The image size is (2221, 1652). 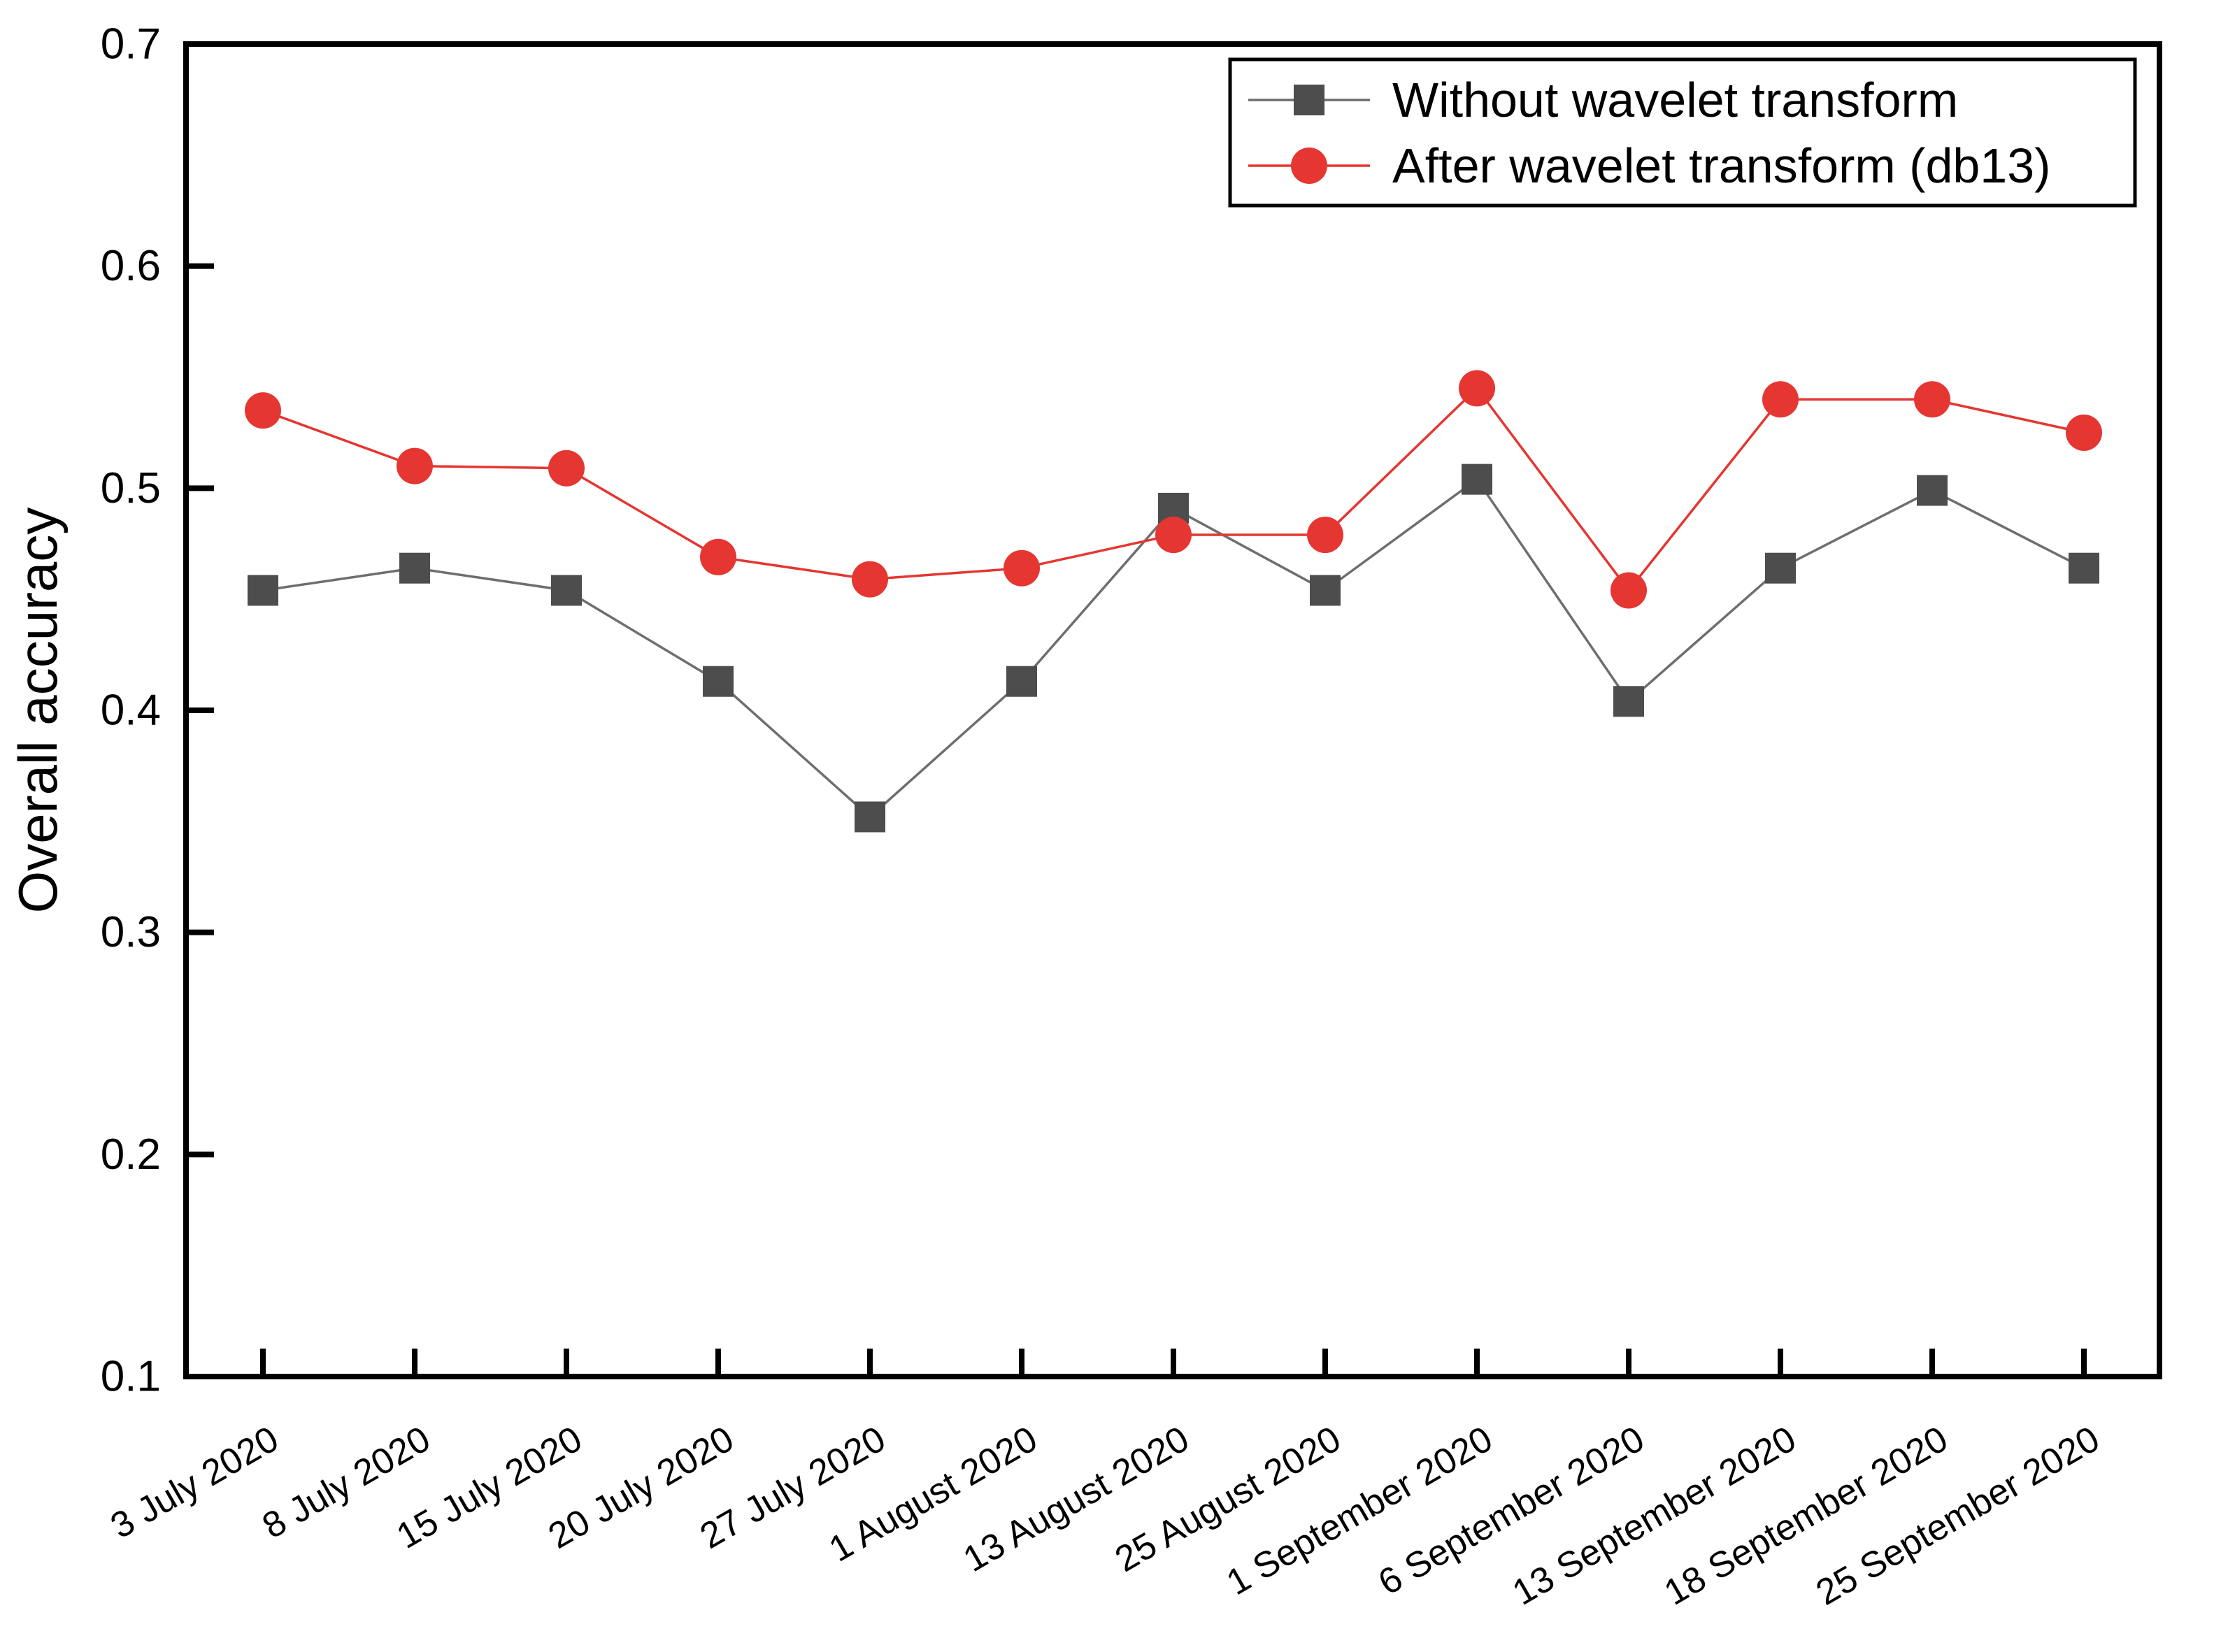 What do you see at coordinates (131, 1377) in the screenshot?
I see `y-tick-label: 0.1` at bounding box center [131, 1377].